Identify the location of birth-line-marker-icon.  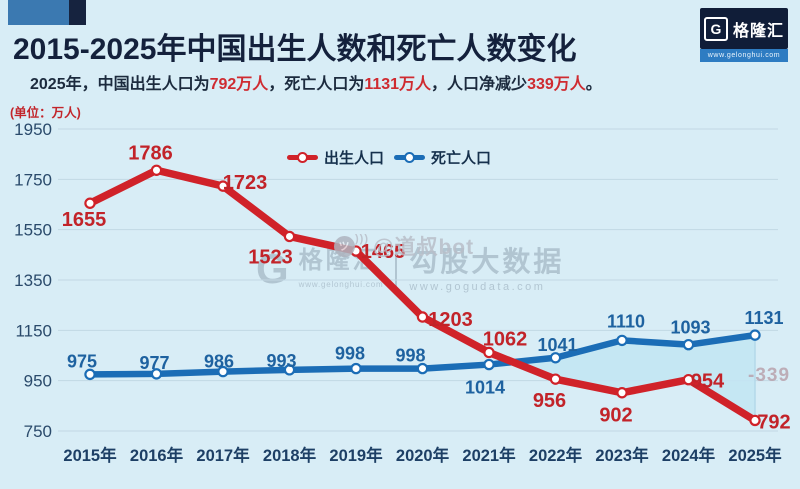
(302, 157).